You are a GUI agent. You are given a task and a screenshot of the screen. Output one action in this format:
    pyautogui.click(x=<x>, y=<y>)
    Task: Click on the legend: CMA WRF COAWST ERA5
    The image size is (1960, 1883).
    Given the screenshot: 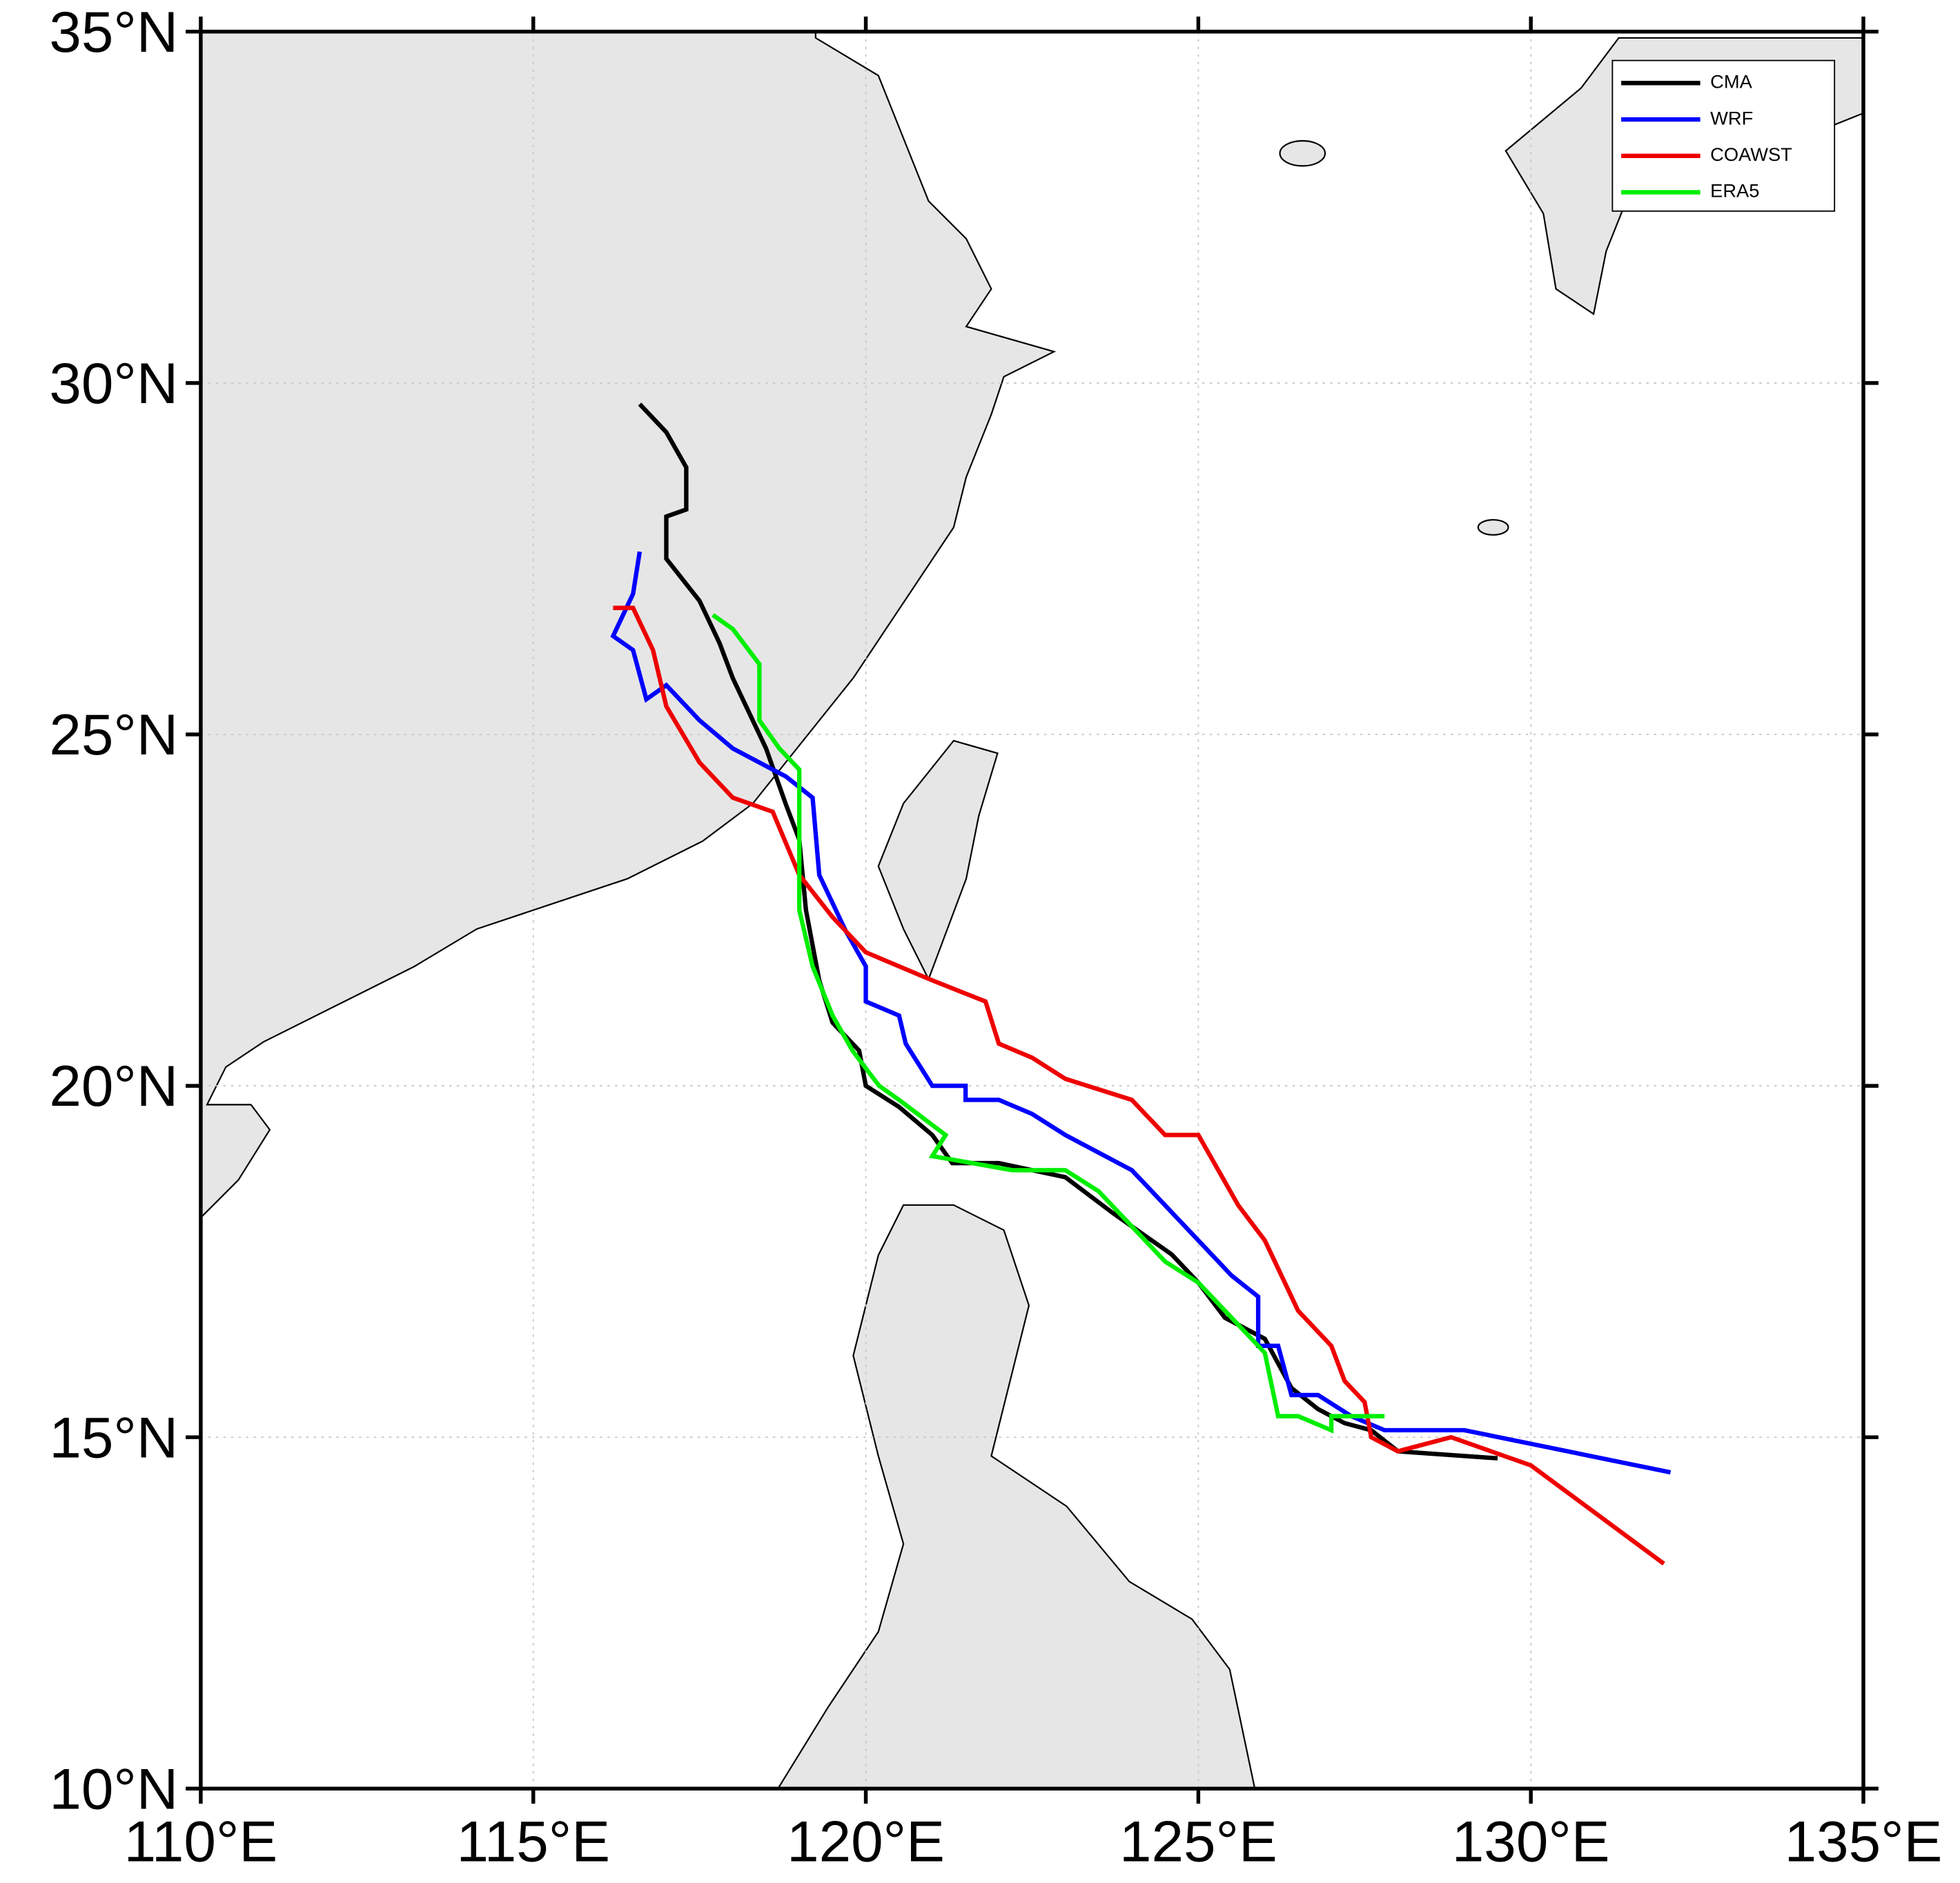 What is the action you would take?
    pyautogui.click(x=1723, y=135)
    